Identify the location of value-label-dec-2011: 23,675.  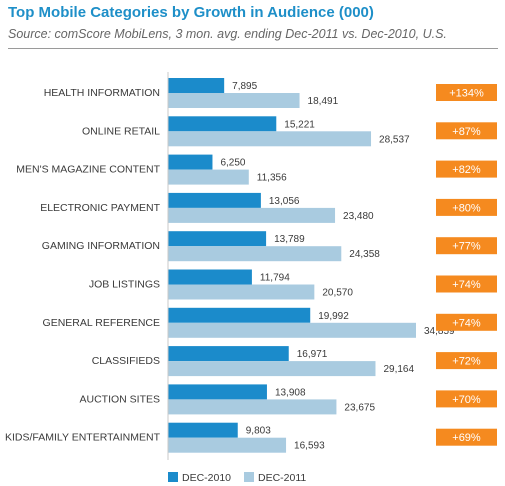
(359, 407).